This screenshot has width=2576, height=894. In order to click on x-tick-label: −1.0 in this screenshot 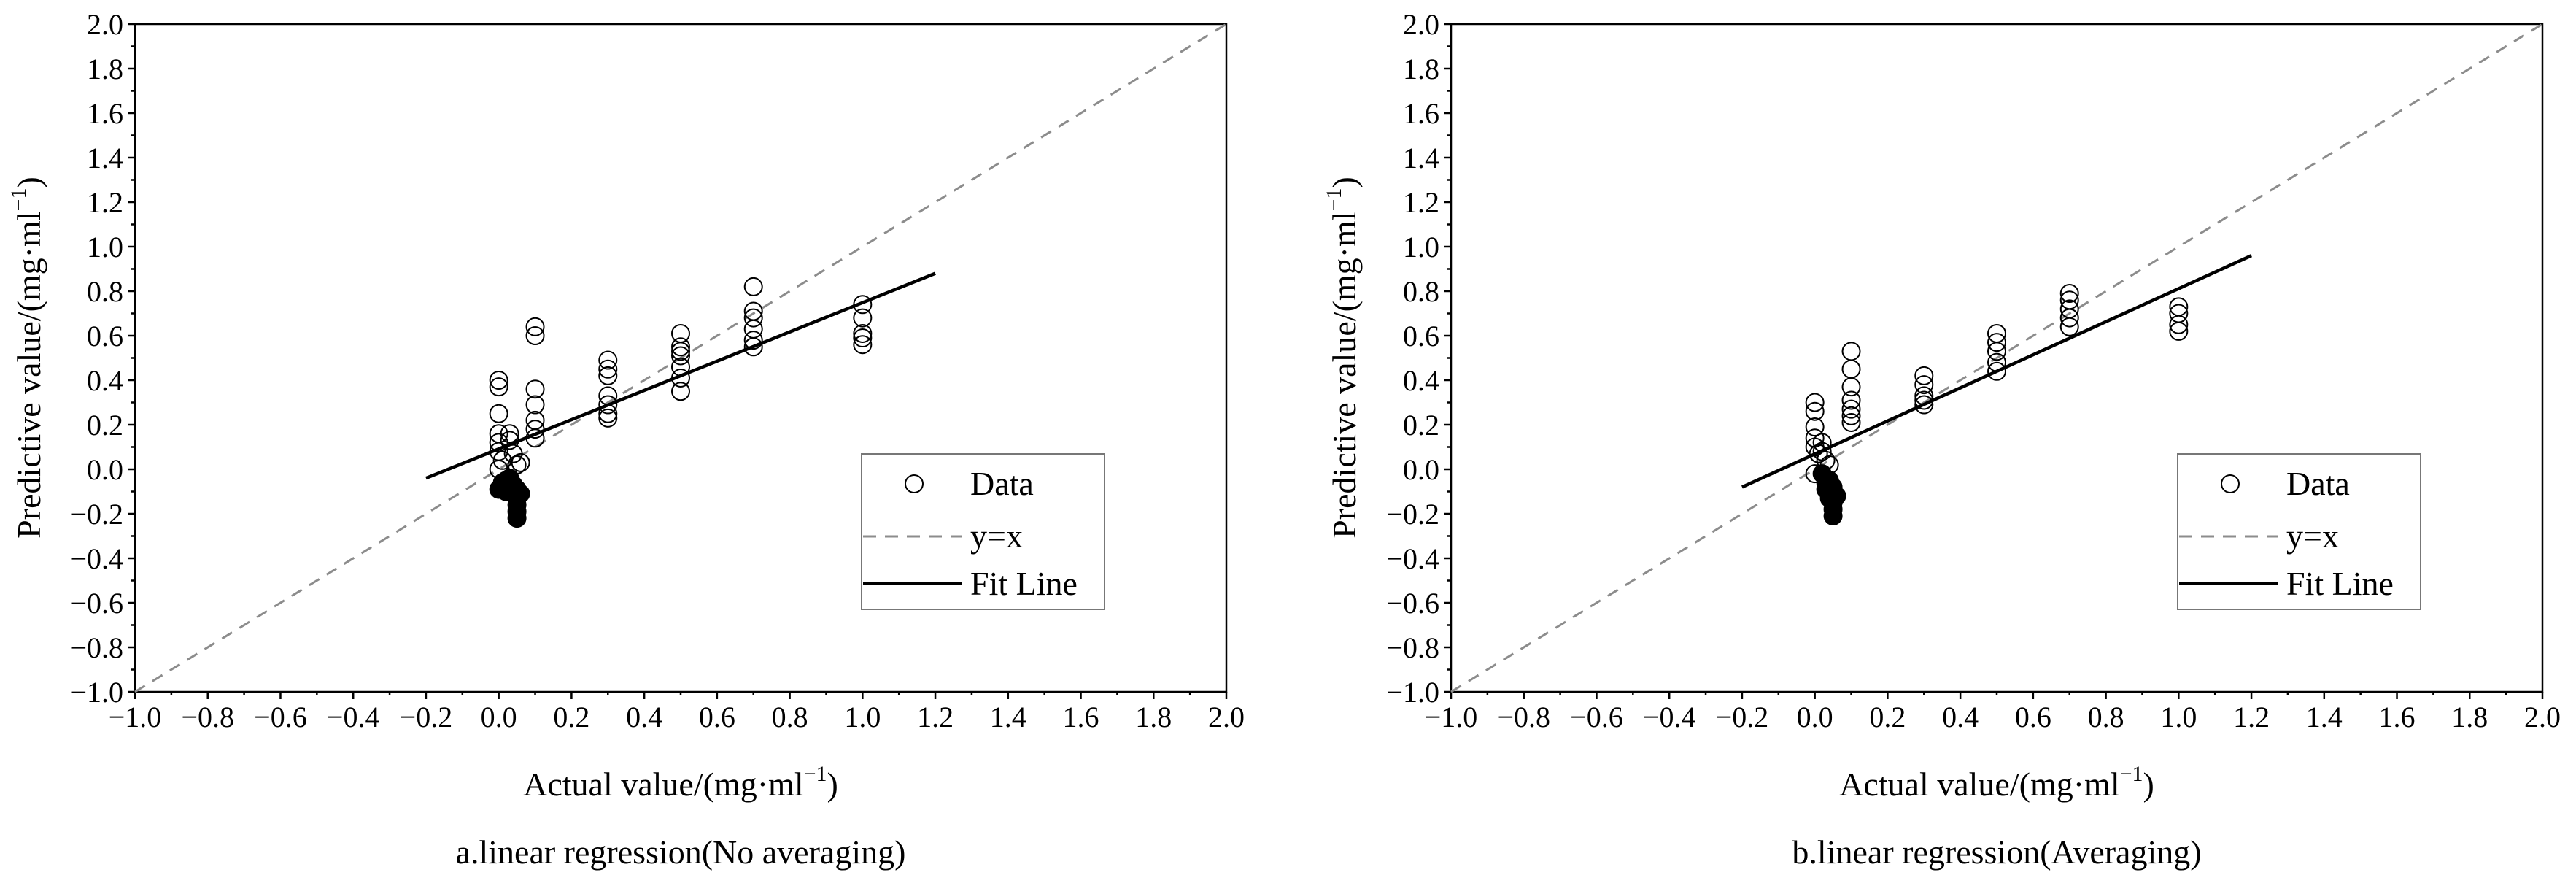, I will do `click(1451, 717)`.